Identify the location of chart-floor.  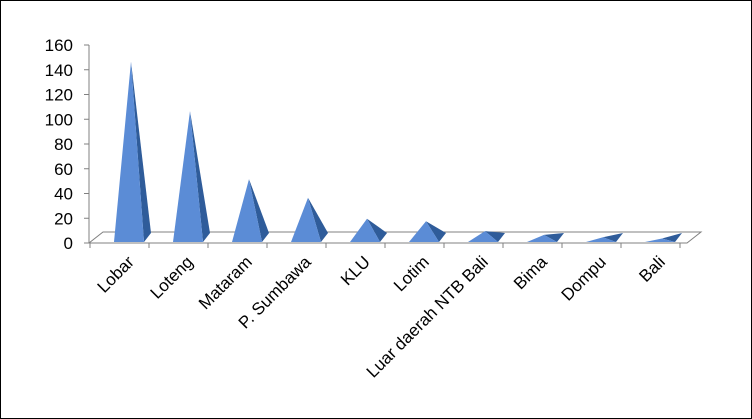
(395, 237).